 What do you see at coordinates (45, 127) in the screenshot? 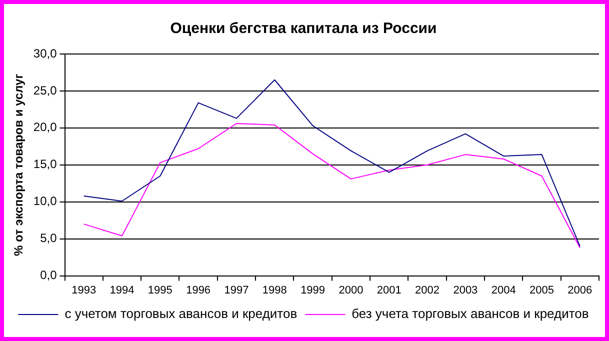
I see `y-tick-label: 20,0` at bounding box center [45, 127].